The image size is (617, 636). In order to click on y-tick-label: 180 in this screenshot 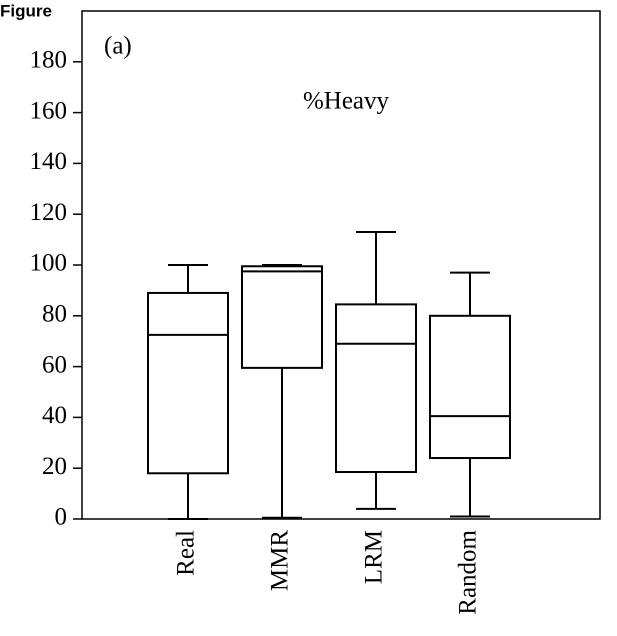, I will do `click(49, 60)`.